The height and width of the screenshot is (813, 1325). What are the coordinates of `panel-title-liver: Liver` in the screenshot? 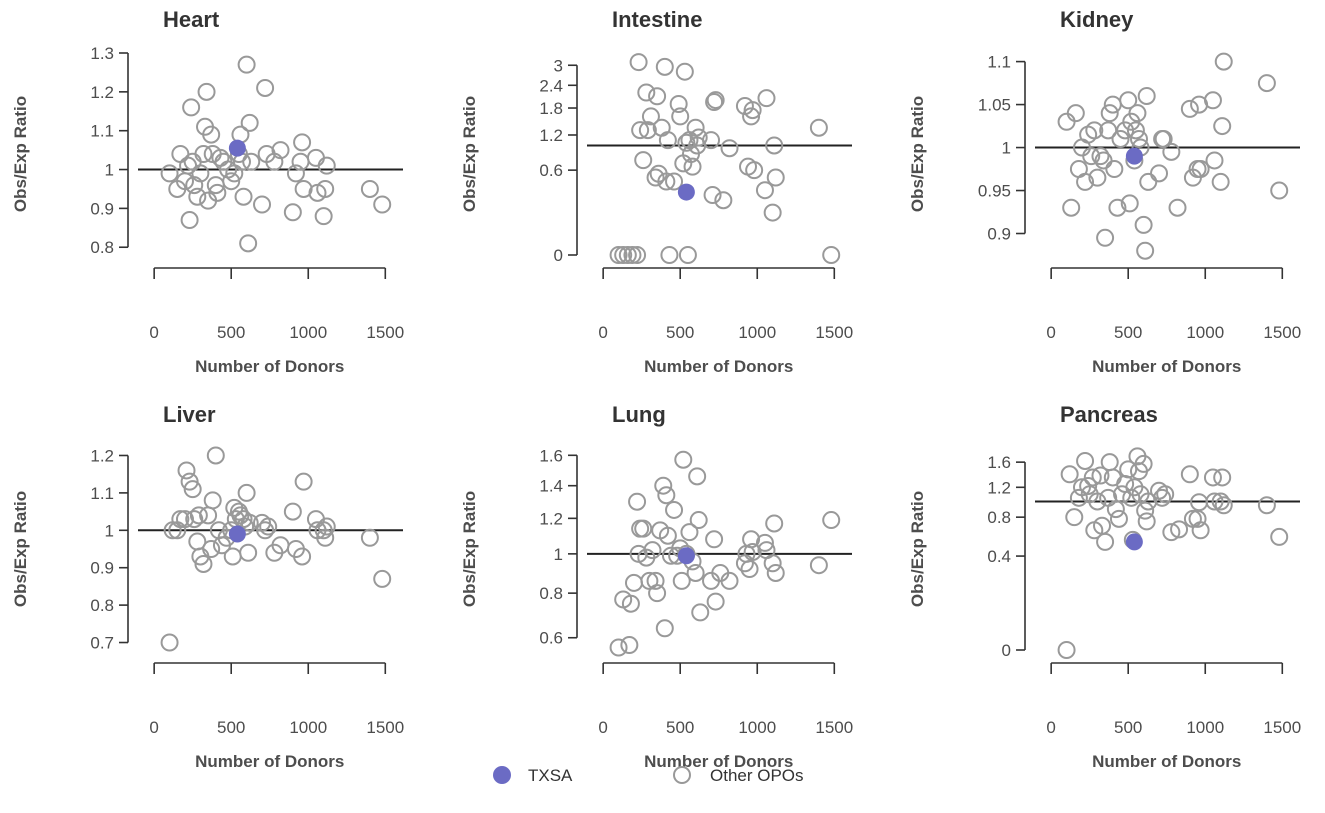 It's located at (189, 414).